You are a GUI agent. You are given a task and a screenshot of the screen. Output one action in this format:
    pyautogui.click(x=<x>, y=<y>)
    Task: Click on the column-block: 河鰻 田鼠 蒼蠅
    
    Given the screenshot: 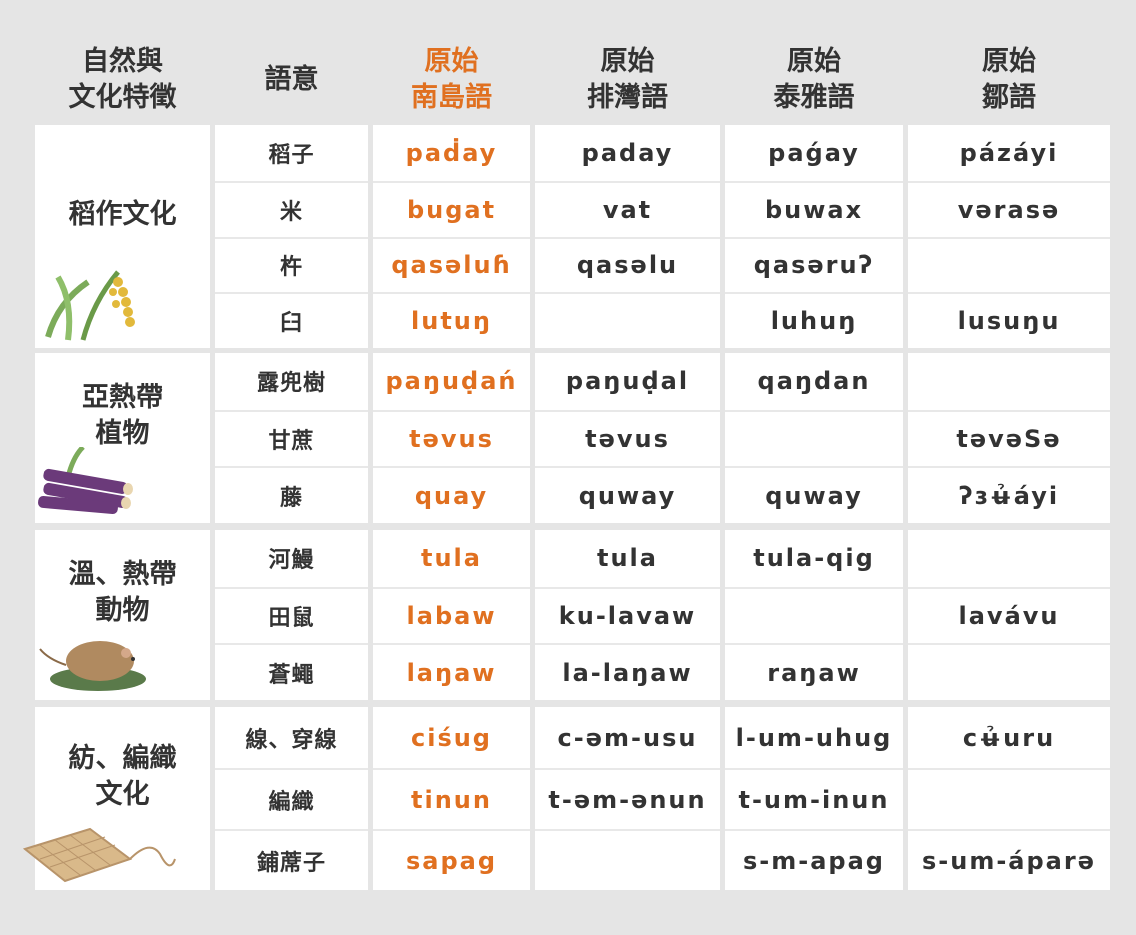 What is the action you would take?
    pyautogui.click(x=291, y=615)
    